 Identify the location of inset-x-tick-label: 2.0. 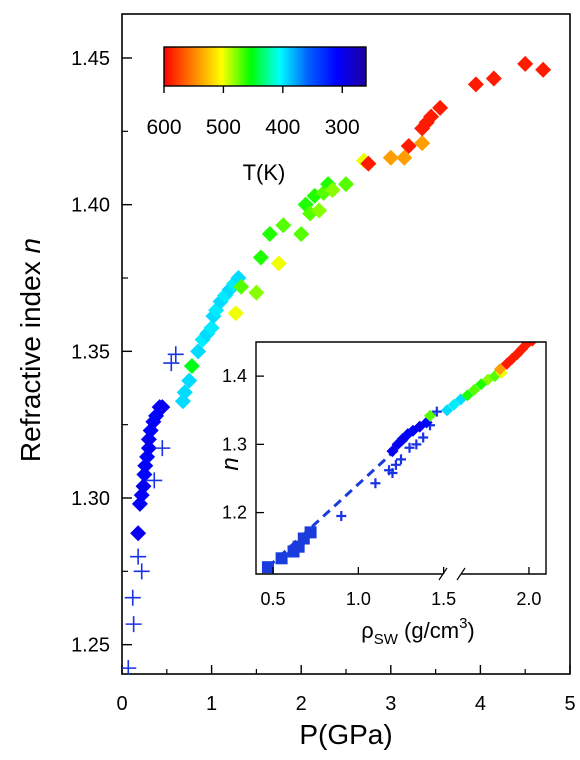
(528, 599).